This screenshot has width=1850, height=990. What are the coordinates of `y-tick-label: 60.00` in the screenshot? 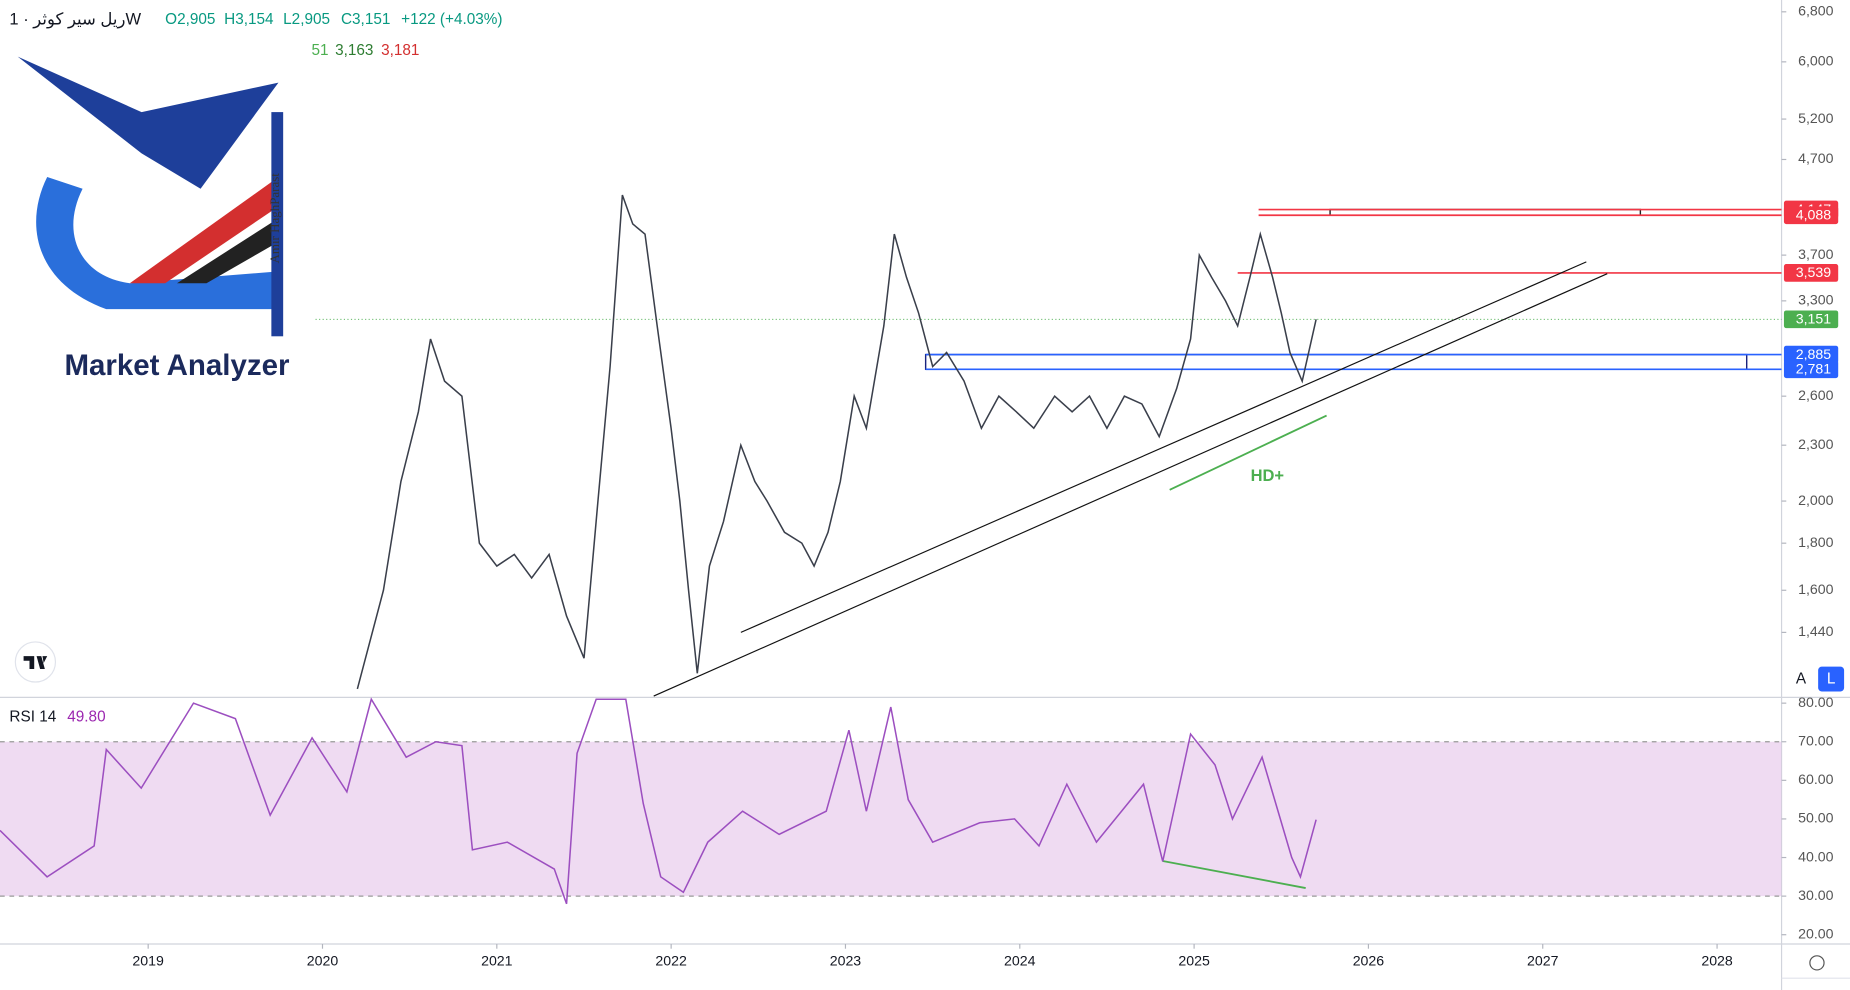 It's located at (1816, 779).